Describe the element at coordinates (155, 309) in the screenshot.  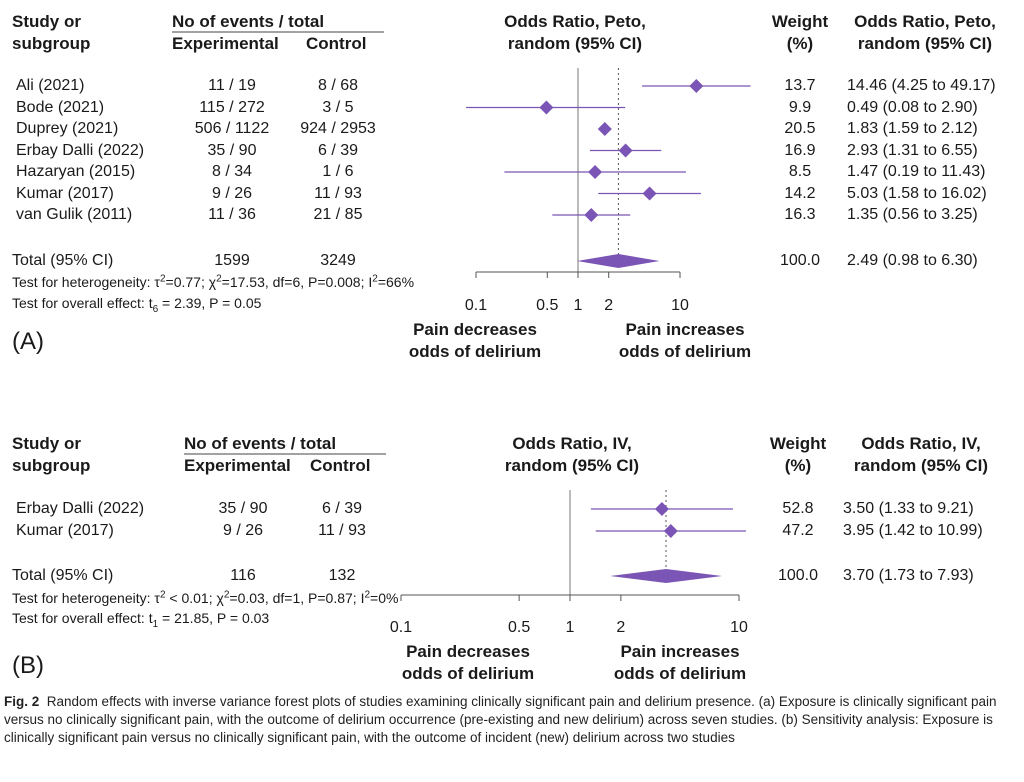
I see `overall-df: 6` at that location.